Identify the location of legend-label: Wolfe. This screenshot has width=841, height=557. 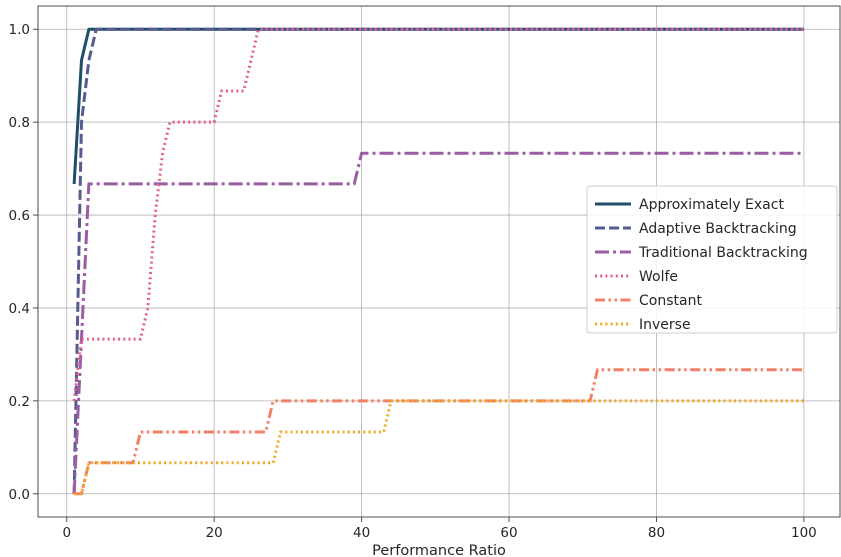
(658, 277).